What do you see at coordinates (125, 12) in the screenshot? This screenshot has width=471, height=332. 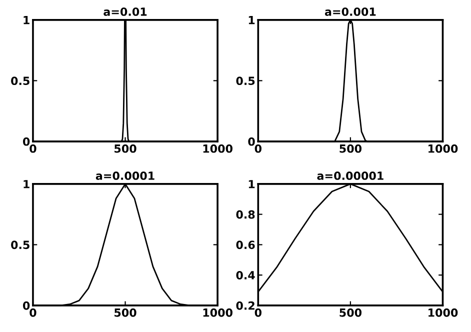 I see `chart-title: a=0.01` at bounding box center [125, 12].